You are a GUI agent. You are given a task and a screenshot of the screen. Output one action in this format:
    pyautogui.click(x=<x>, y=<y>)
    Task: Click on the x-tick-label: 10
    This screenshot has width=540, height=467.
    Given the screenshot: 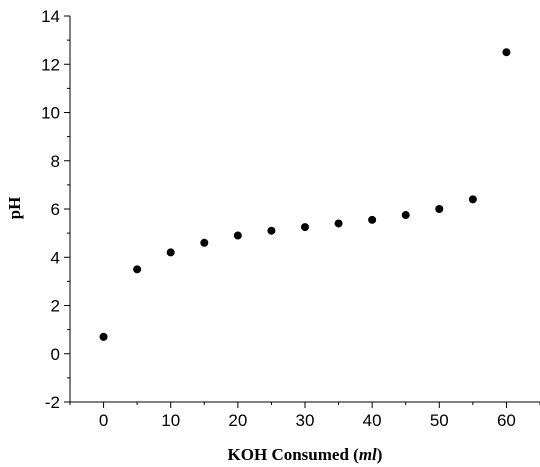 What is the action you would take?
    pyautogui.click(x=170, y=420)
    